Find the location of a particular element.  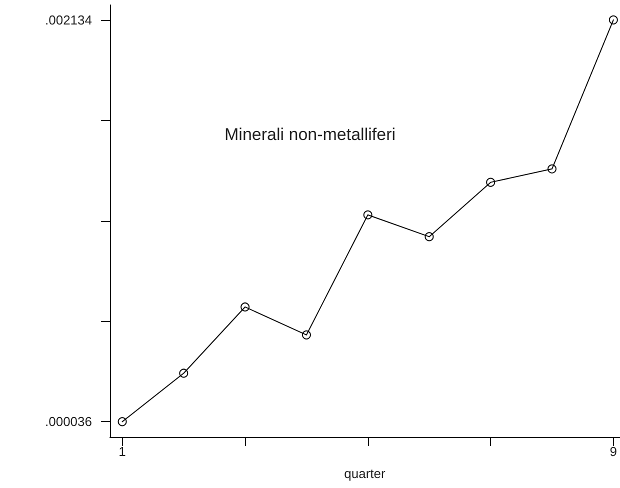

y-tick-label: .002134 is located at coordinates (68, 20).